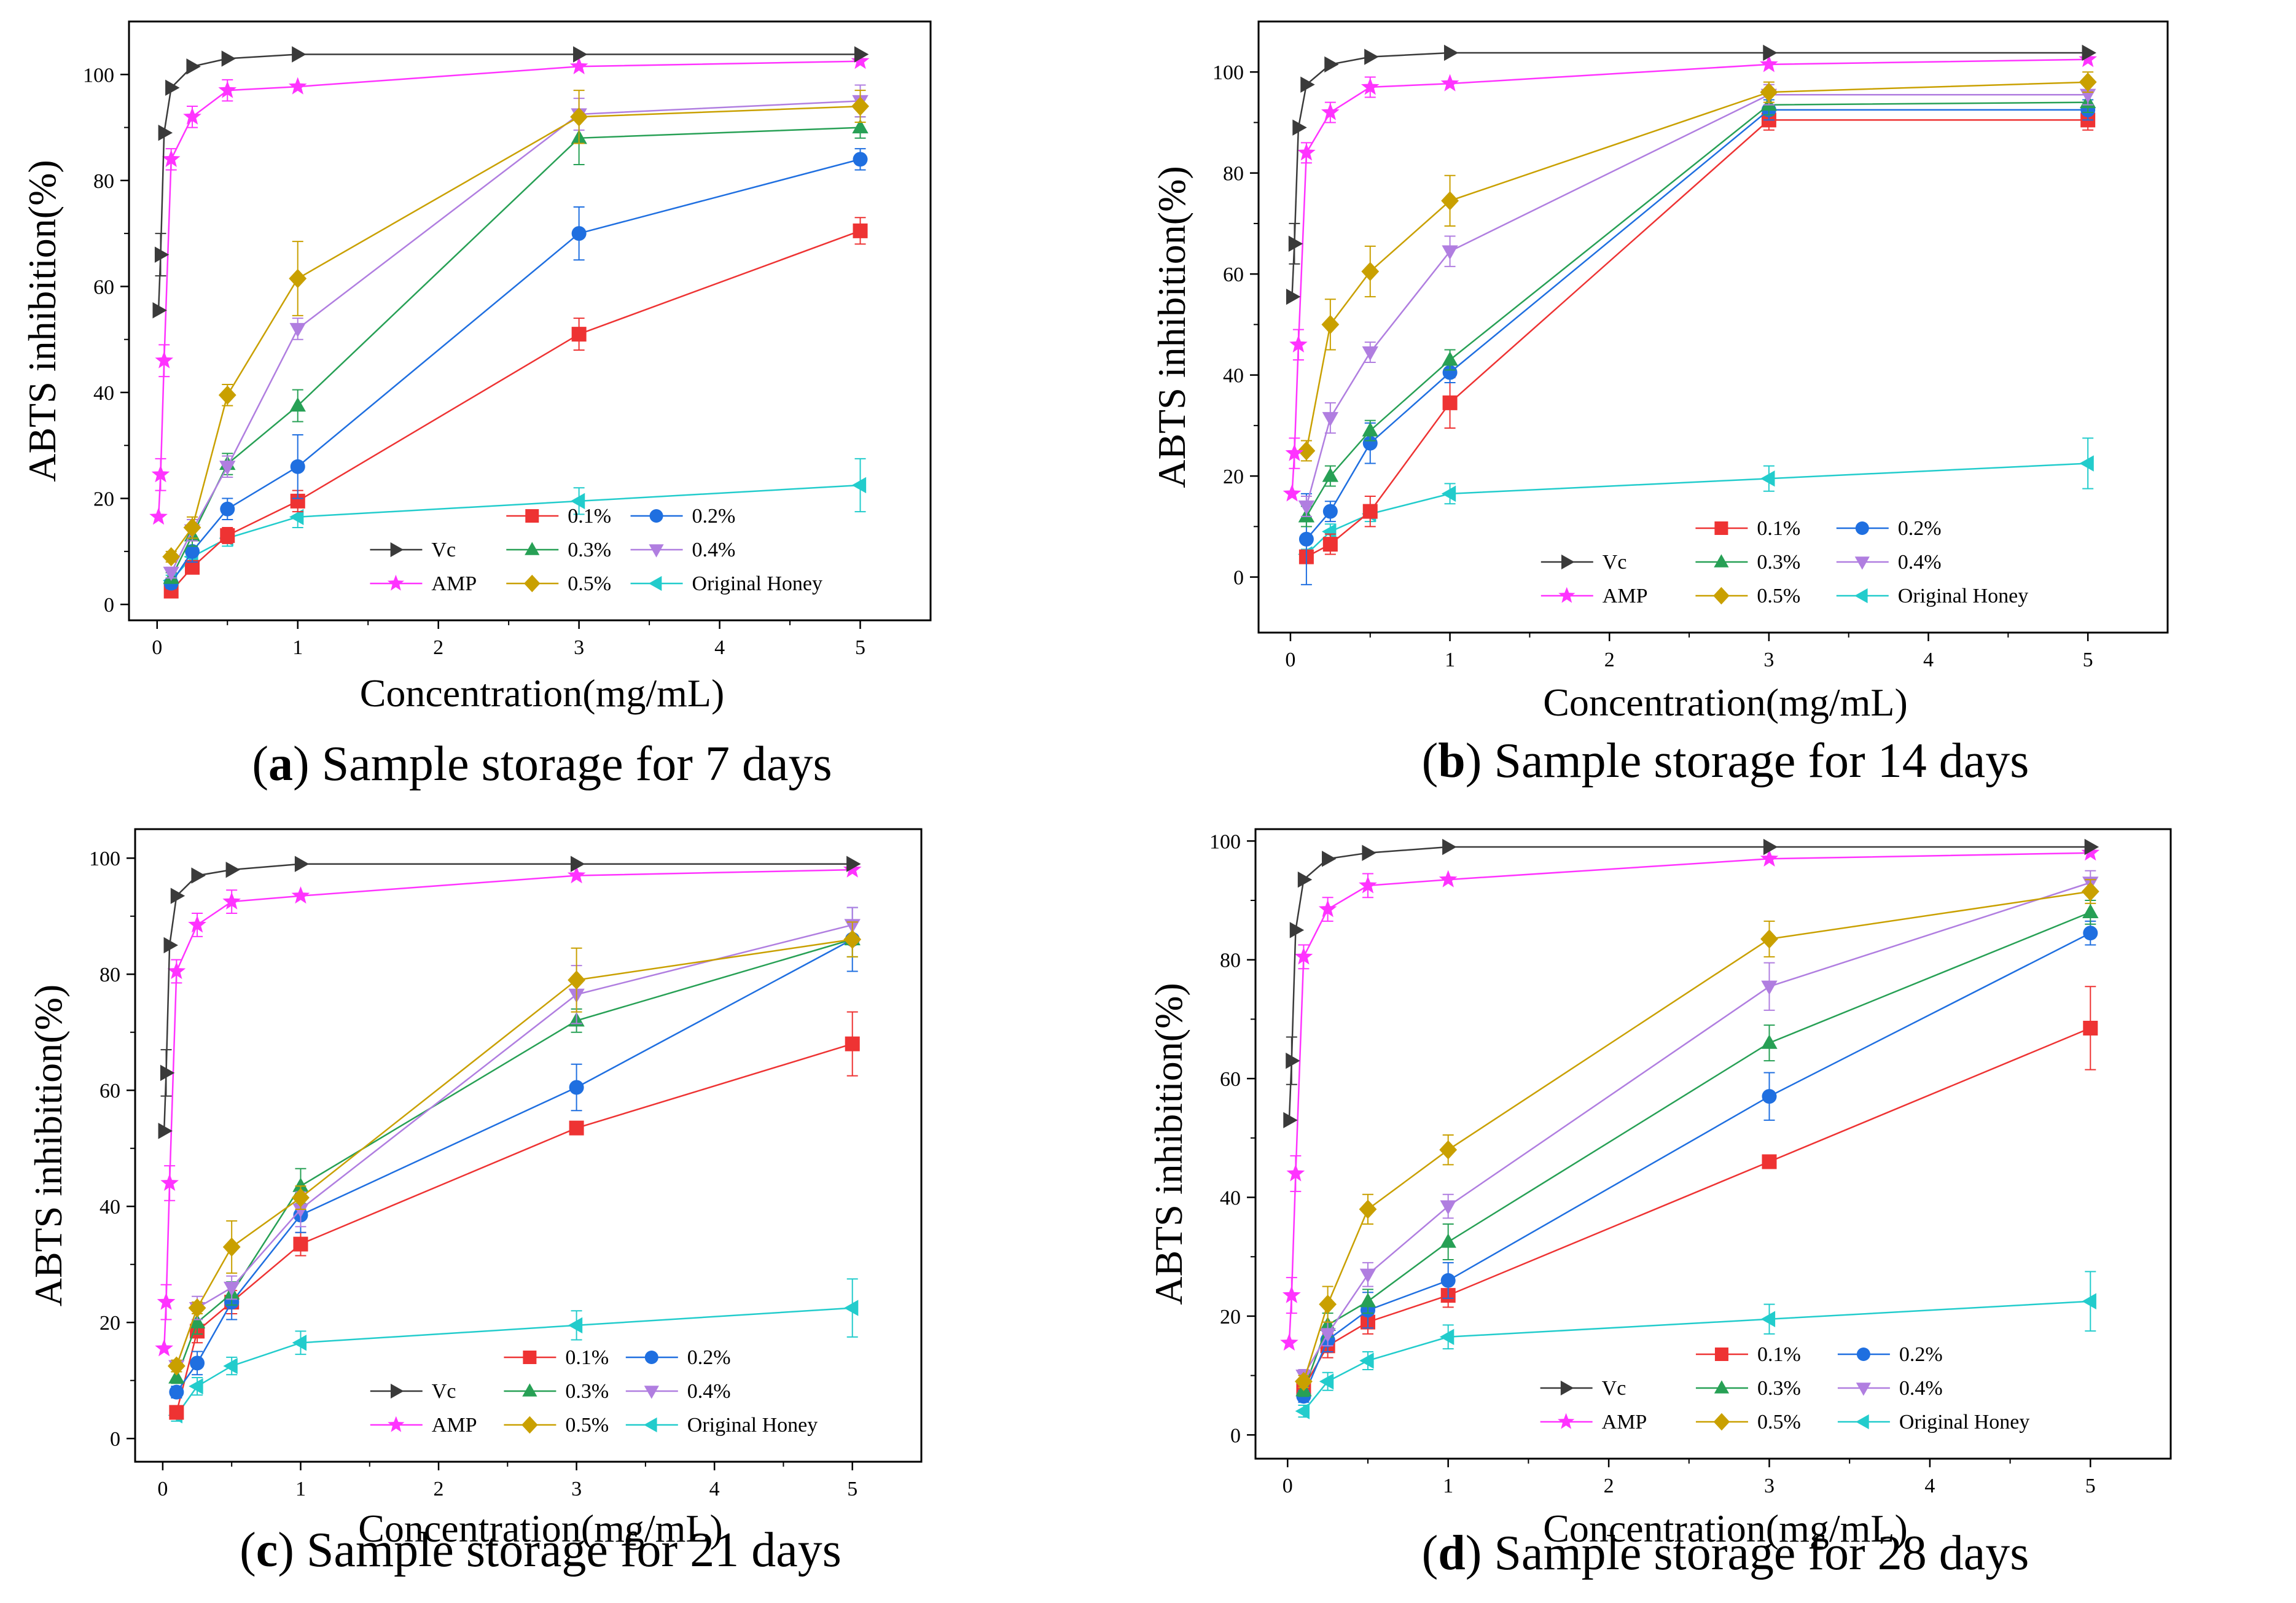 Image resolution: width=2296 pixels, height=1603 pixels. I want to click on y-axis-title: ABTS inhibition(%), so click(42, 321).